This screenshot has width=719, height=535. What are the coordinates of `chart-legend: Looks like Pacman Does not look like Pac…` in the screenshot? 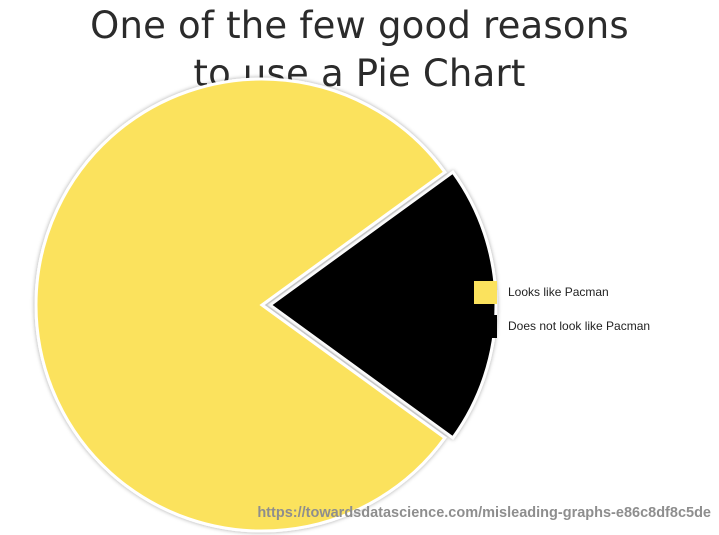 It's located at (562, 314).